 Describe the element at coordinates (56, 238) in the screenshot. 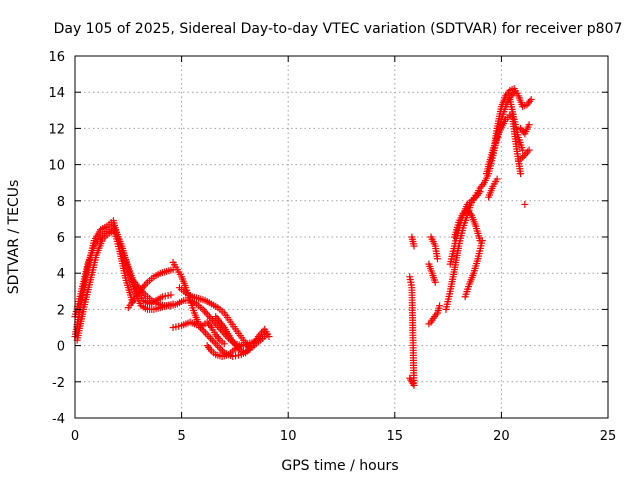

I see `y-tick-labels: -4 -2 0 2 4 6 8 10 12 14 16` at that location.